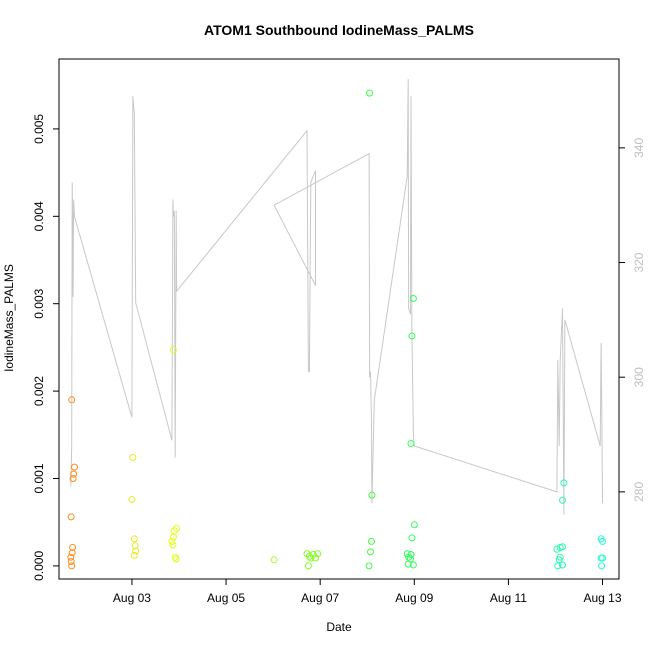 The width and height of the screenshot is (650, 650). What do you see at coordinates (508, 598) in the screenshot?
I see `x-tick-label: Aug 11` at bounding box center [508, 598].